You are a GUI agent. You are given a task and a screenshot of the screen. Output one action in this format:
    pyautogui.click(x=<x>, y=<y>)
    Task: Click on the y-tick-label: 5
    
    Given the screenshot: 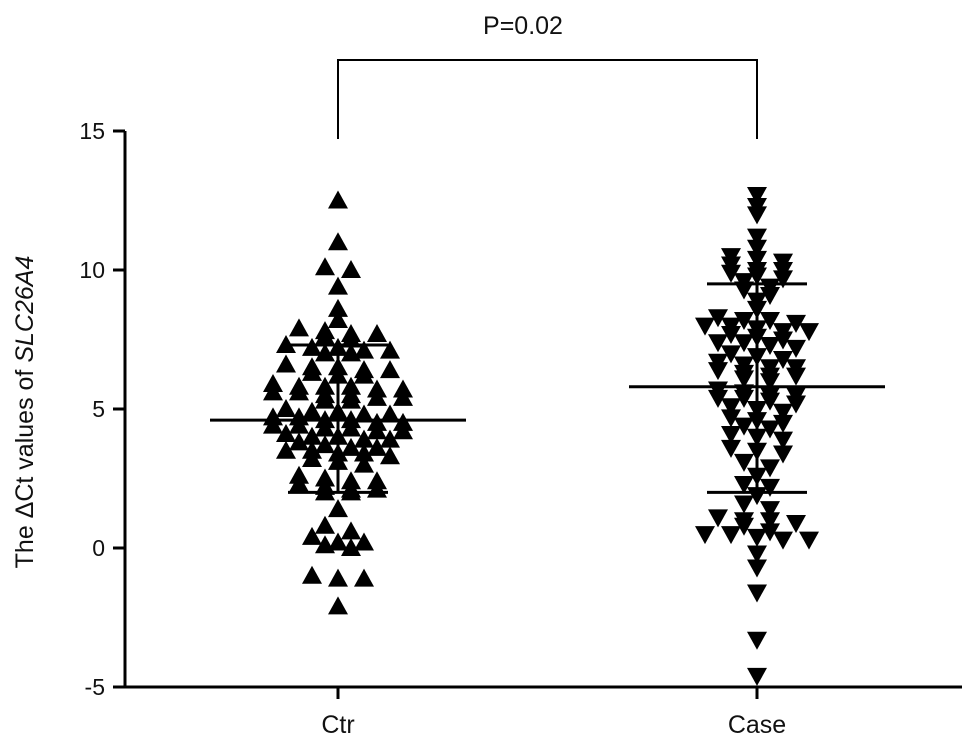 What is the action you would take?
    pyautogui.click(x=98, y=409)
    